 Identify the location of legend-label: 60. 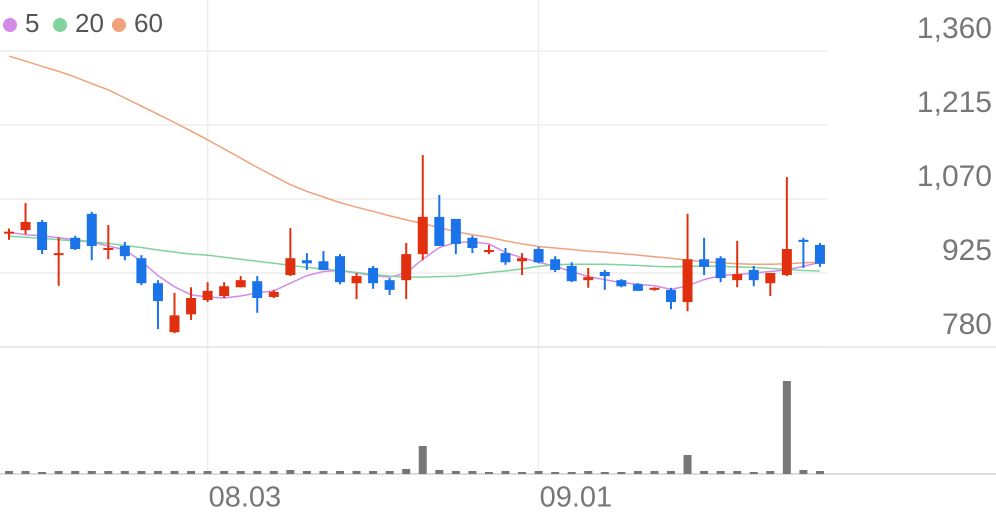
(148, 23).